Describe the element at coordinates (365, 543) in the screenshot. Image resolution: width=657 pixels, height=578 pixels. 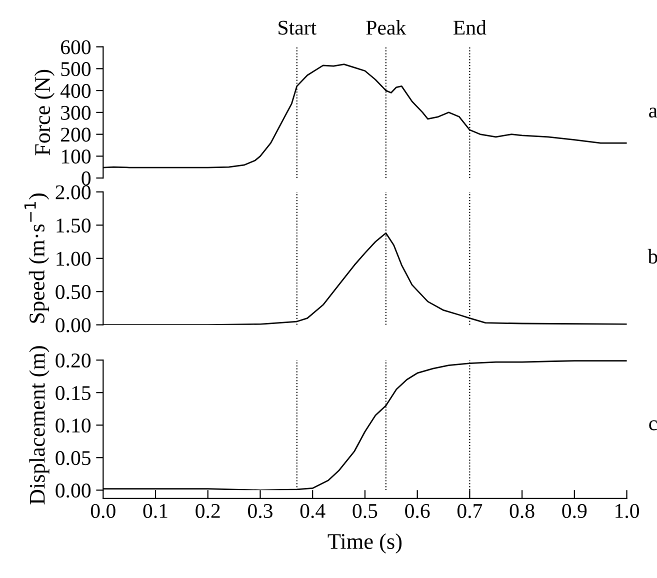
I see `x-axis-title: Time (s)` at that location.